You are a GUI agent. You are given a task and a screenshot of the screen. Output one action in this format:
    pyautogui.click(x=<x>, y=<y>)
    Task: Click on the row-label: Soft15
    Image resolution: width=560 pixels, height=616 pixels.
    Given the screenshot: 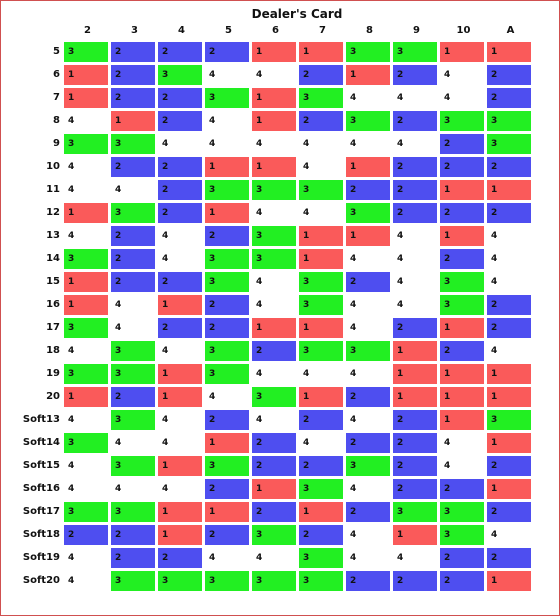 What is the action you would take?
    pyautogui.click(x=41, y=465)
    